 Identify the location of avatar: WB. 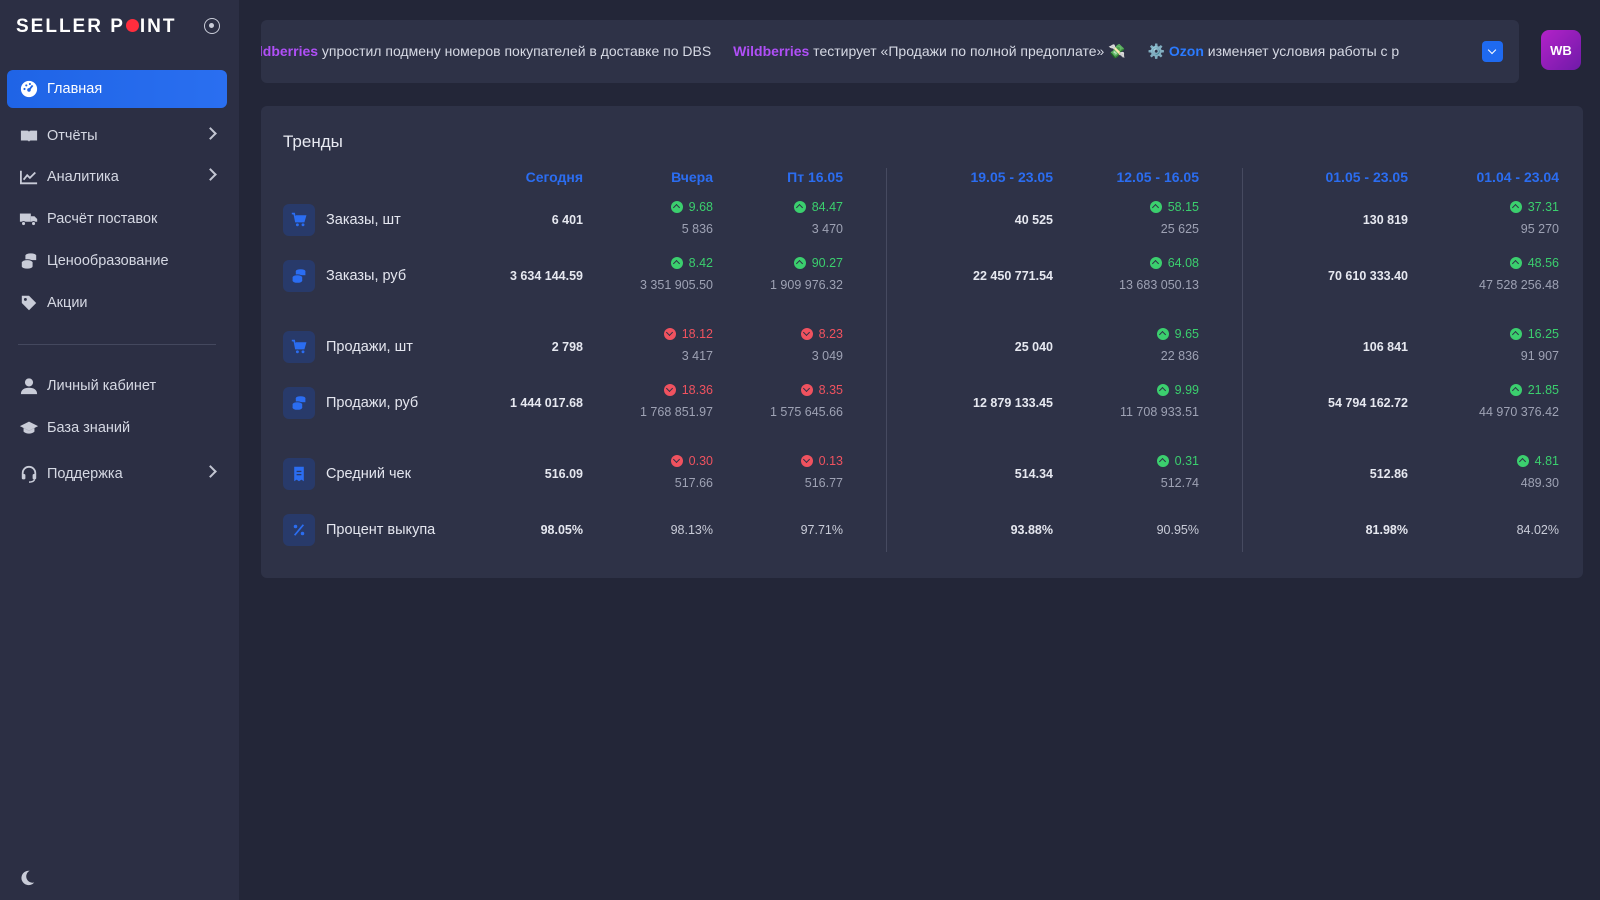
(1561, 50).